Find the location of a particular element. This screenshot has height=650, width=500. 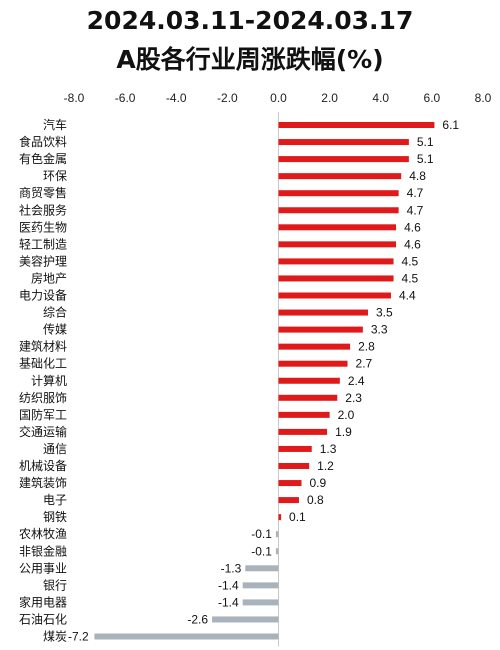

category-label: 有色金属 is located at coordinates (43, 158).